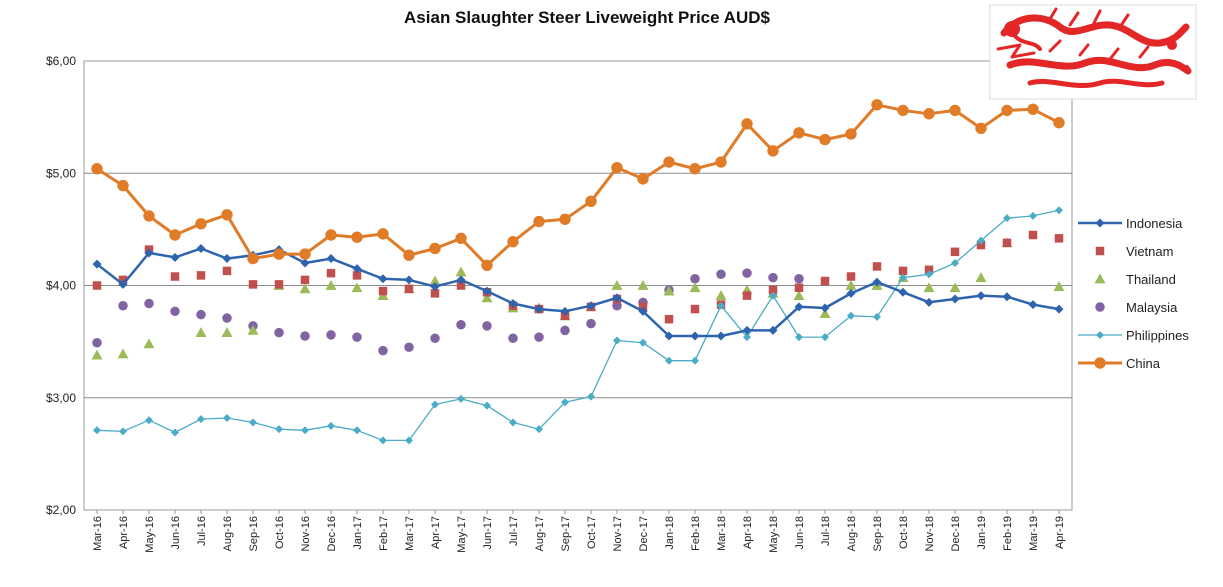 Image resolution: width=1223 pixels, height=587 pixels. What do you see at coordinates (1100, 307) in the screenshot?
I see `legend-marker-malaysia` at bounding box center [1100, 307].